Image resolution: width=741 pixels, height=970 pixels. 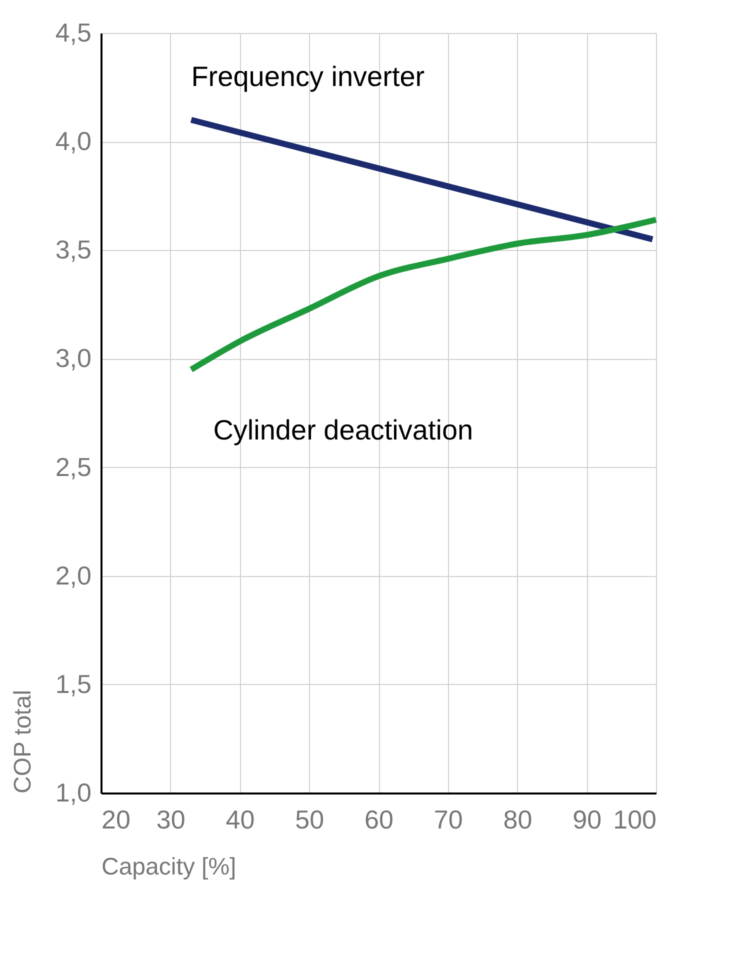 What do you see at coordinates (73, 793) in the screenshot?
I see `y-tick-label: 1,0` at bounding box center [73, 793].